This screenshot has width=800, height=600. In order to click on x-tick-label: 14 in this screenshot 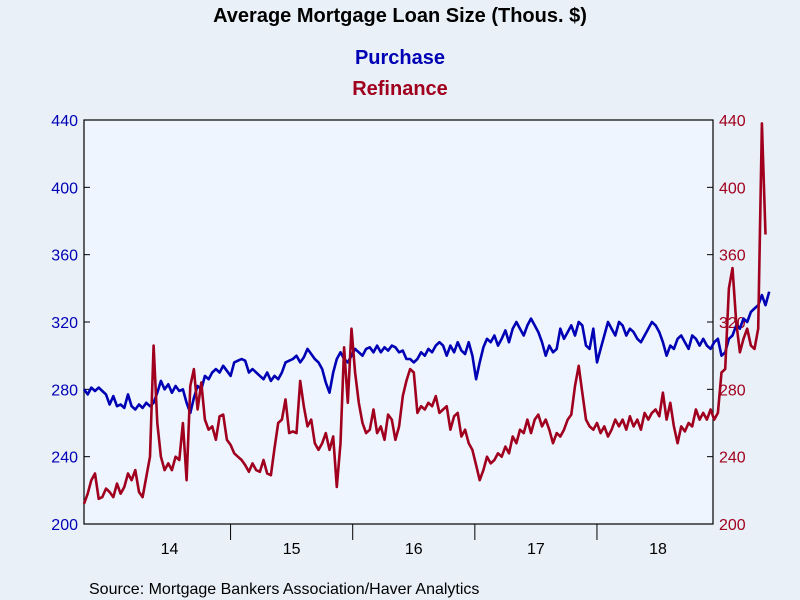, I will do `click(170, 549)`.